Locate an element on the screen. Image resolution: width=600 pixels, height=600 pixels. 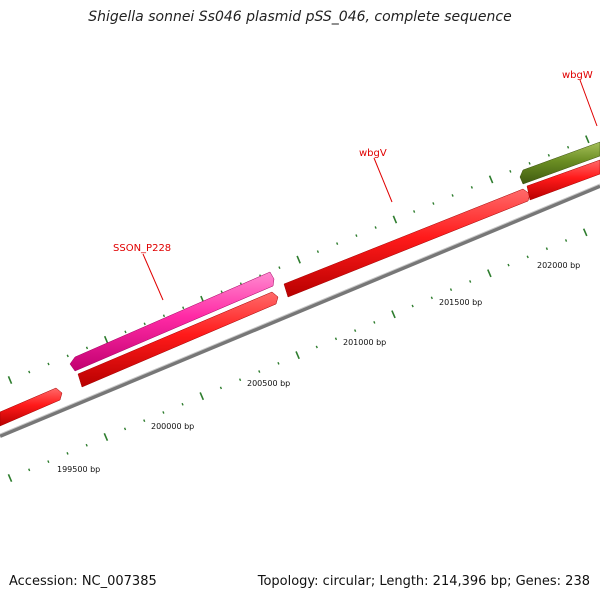
gene-wbgw-arrow is located at coordinates (559, 163).